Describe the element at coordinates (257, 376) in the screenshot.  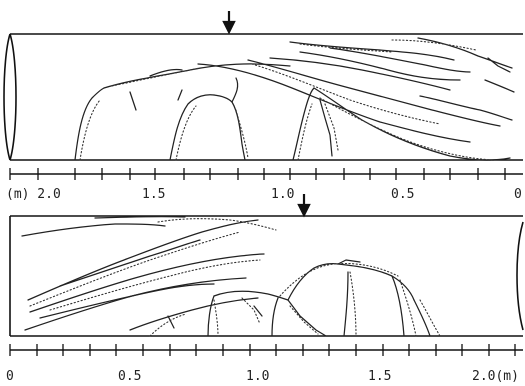
I see `bottom-scale-label: 1.0` at that location.